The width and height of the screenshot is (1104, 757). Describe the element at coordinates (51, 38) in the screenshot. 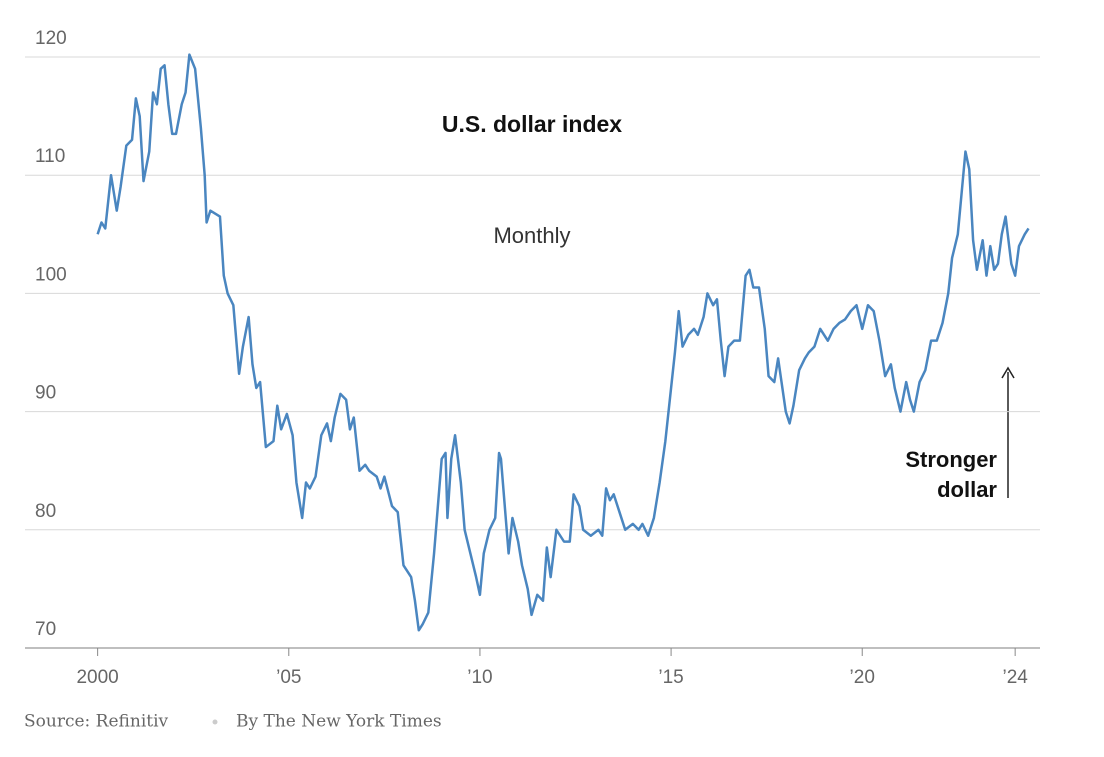

I see `y-tick-label: 120` at that location.